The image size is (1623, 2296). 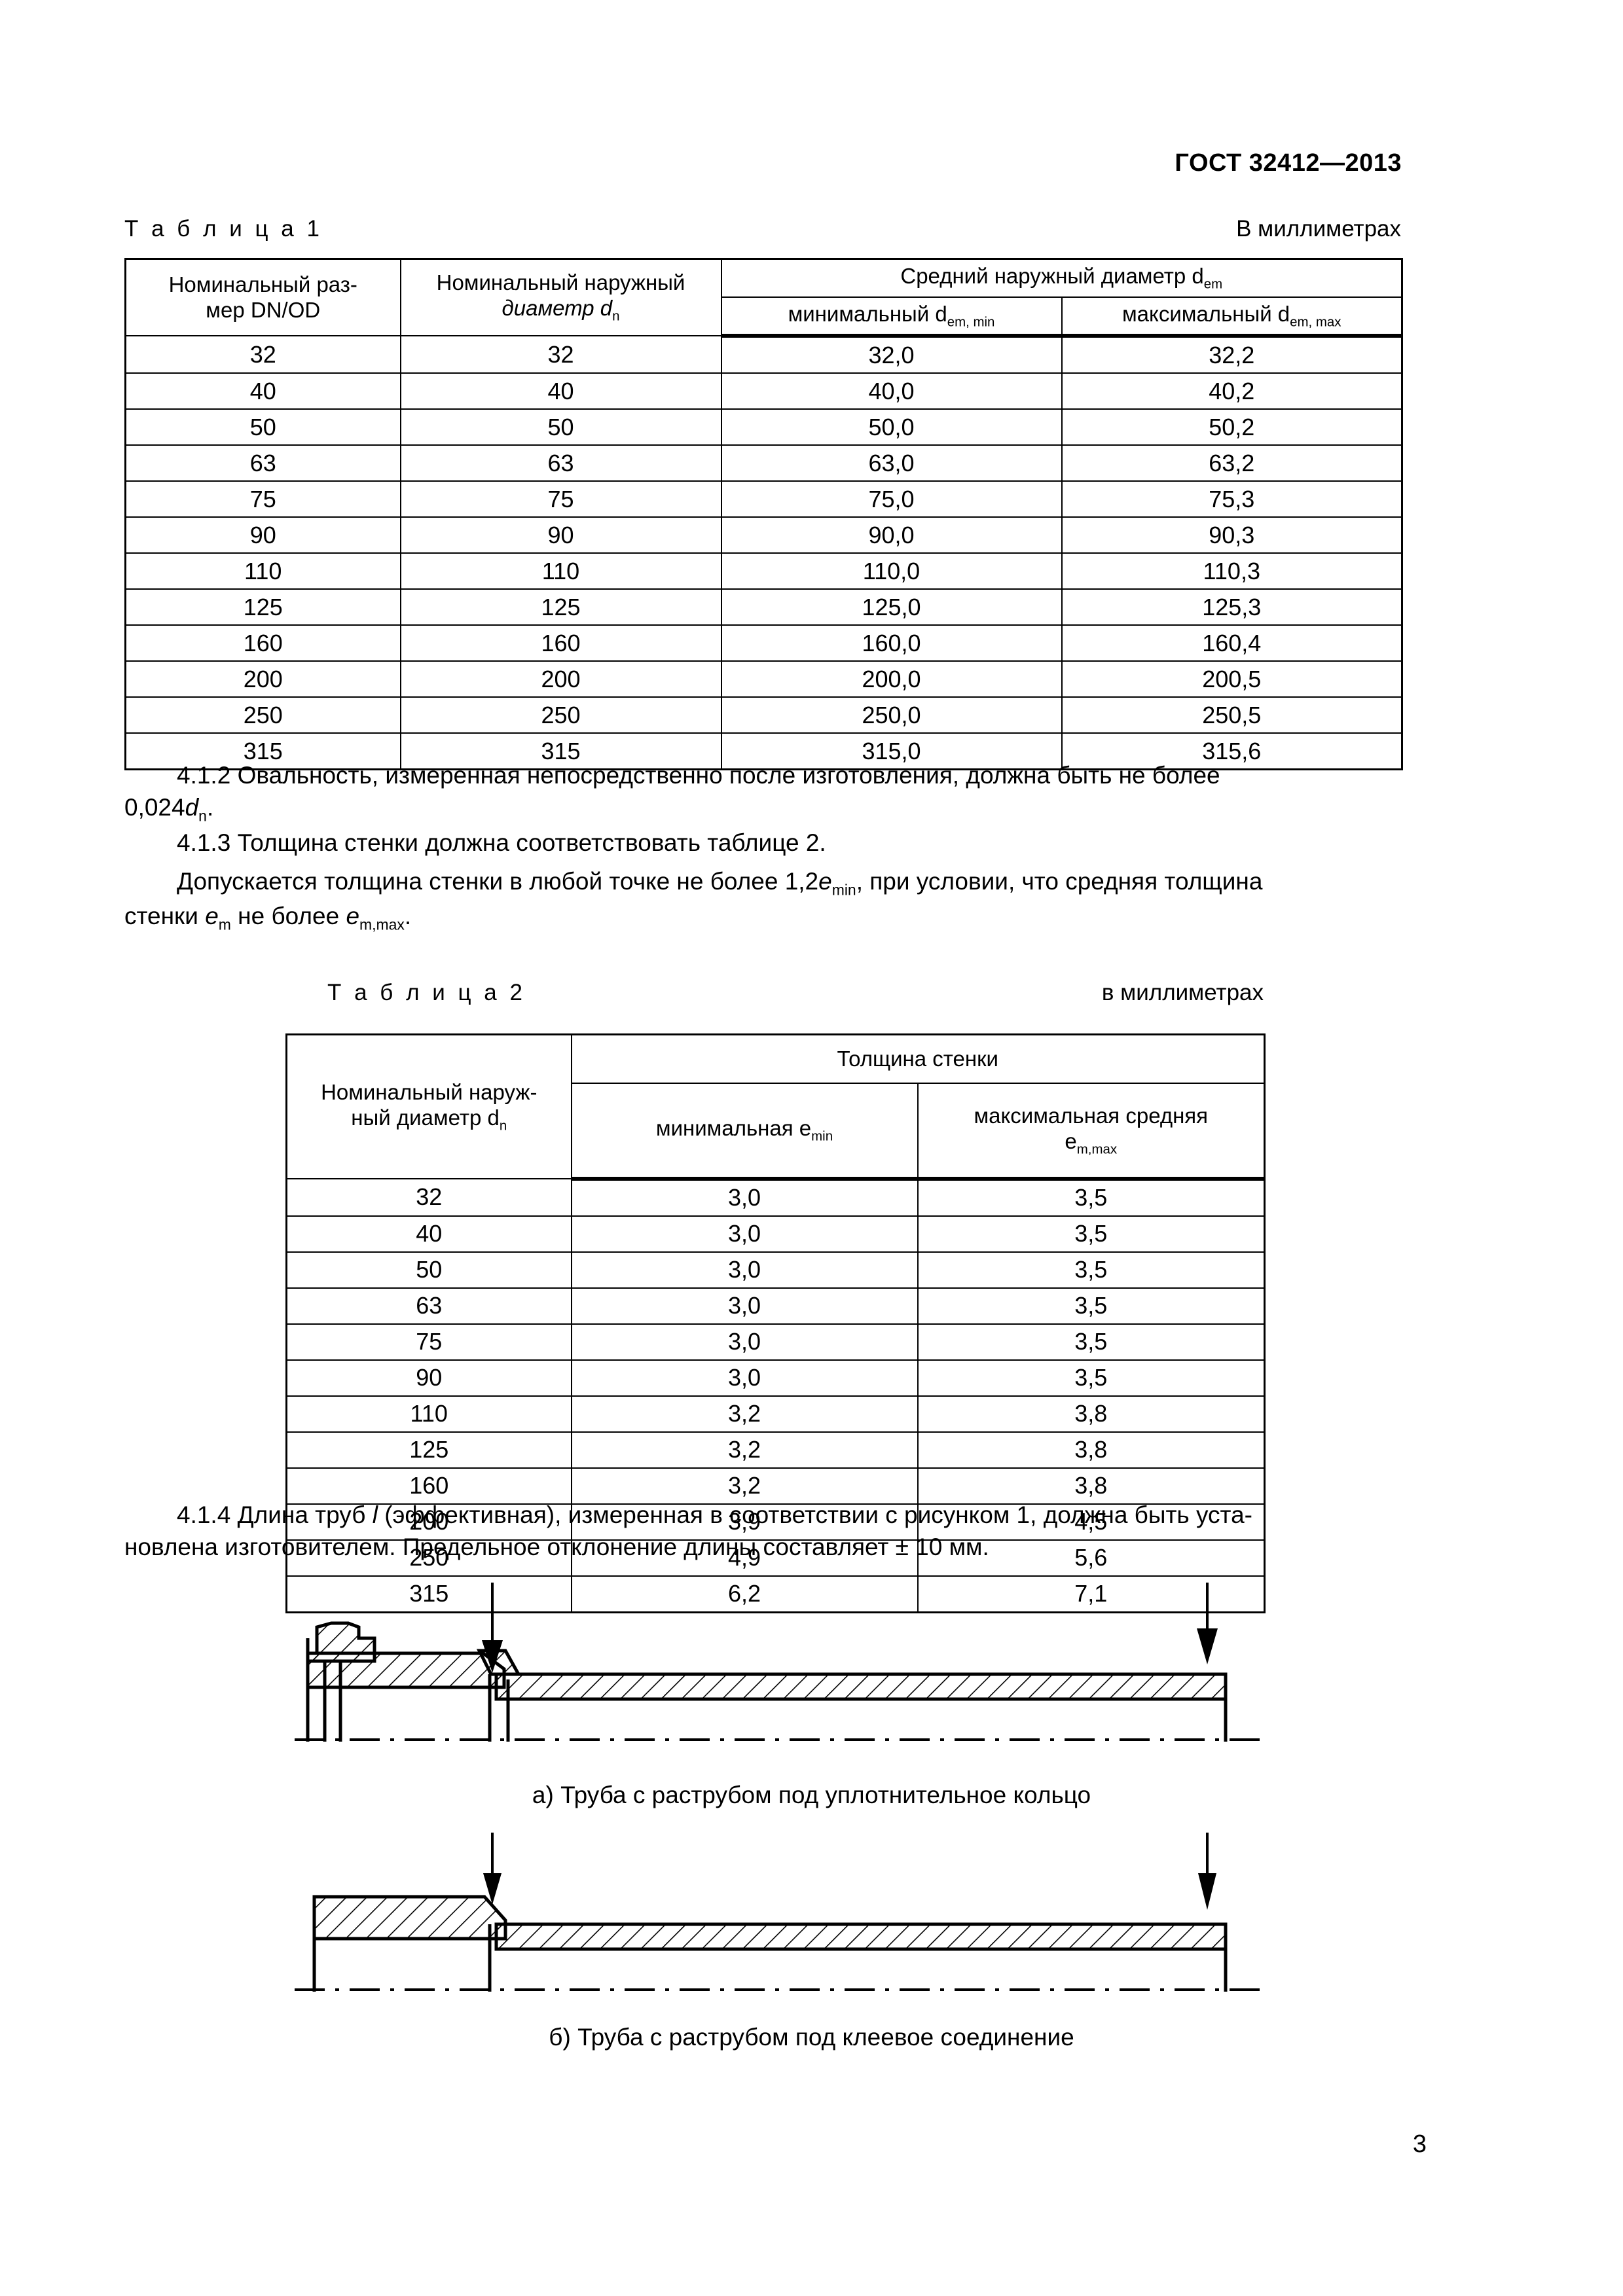 I want to click on table1-cell-dem-max: 40,2, so click(x=1232, y=391).